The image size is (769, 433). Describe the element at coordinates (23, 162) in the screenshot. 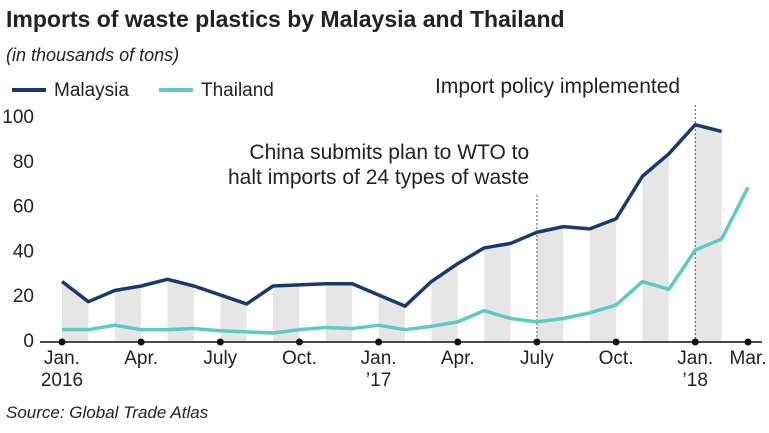

I see `y-tick-label: 80` at that location.